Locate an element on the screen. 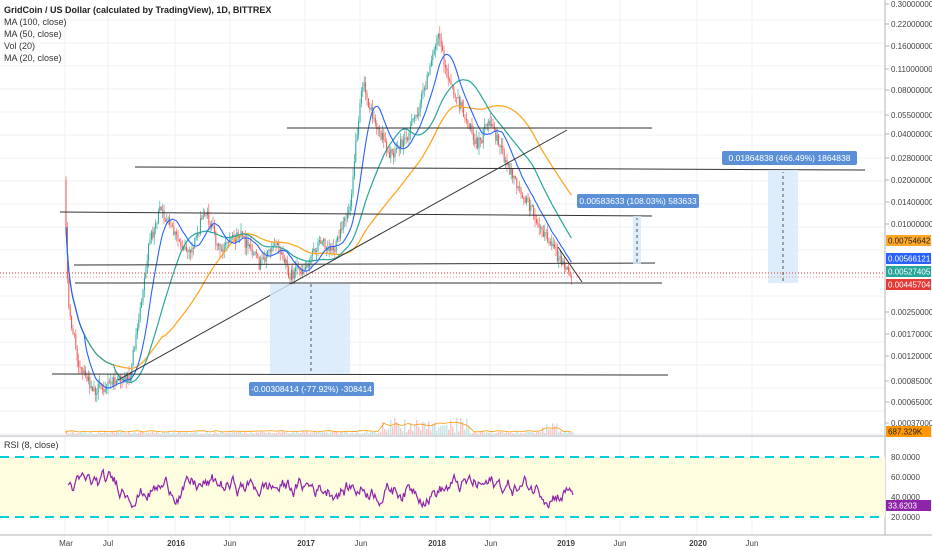  legend-indicator-ma100: MA (100, close) is located at coordinates (35, 22).